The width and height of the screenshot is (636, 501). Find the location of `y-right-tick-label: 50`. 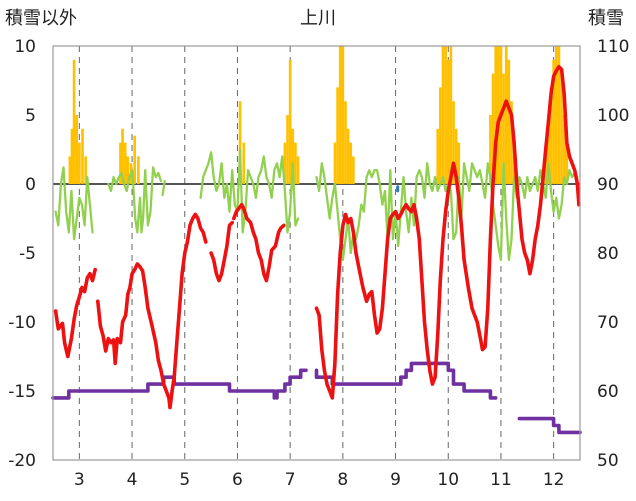

y-right-tick-label: 50 is located at coordinates (608, 461).